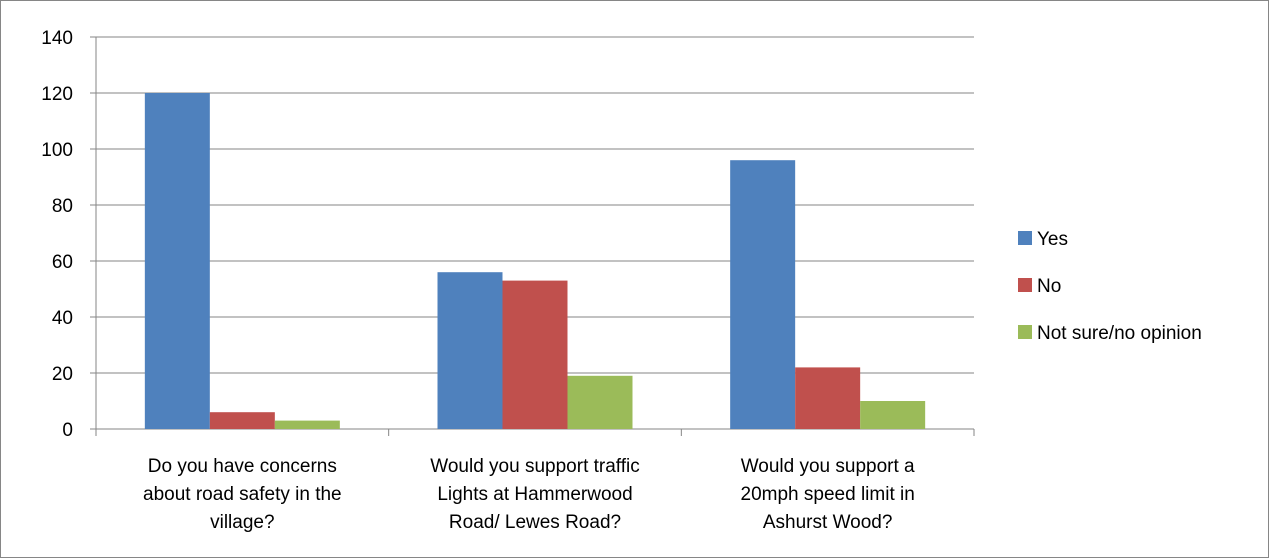  I want to click on legend: Yes No Not sure/no opinion, so click(1110, 286).